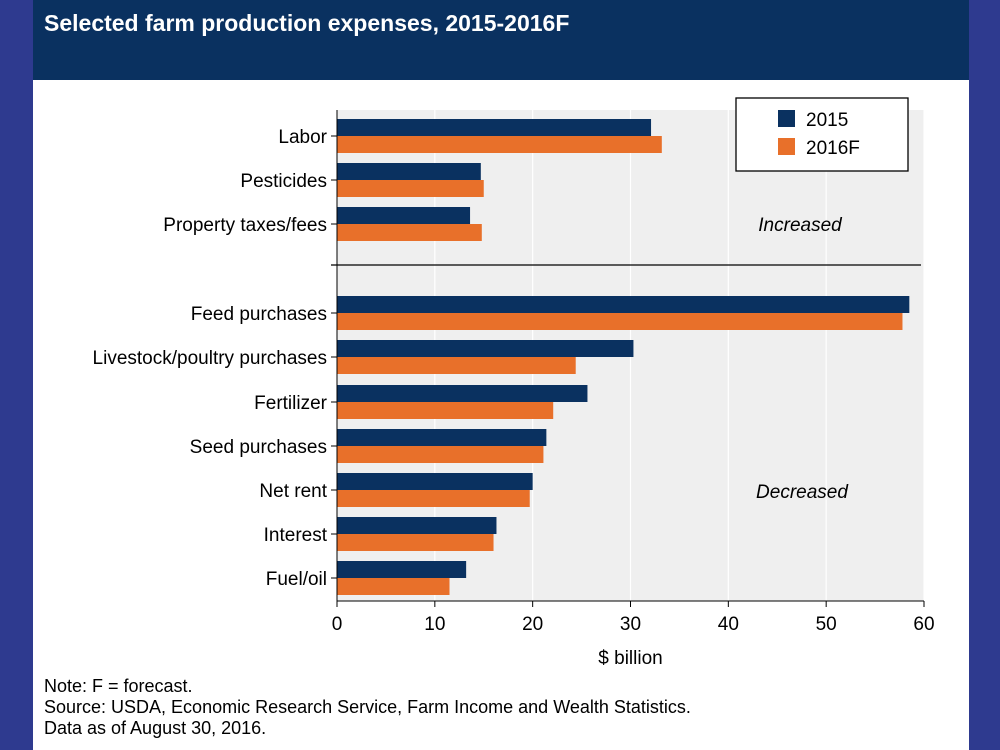  Describe the element at coordinates (499, 144) in the screenshot. I see `bar-2016f-labor` at that location.